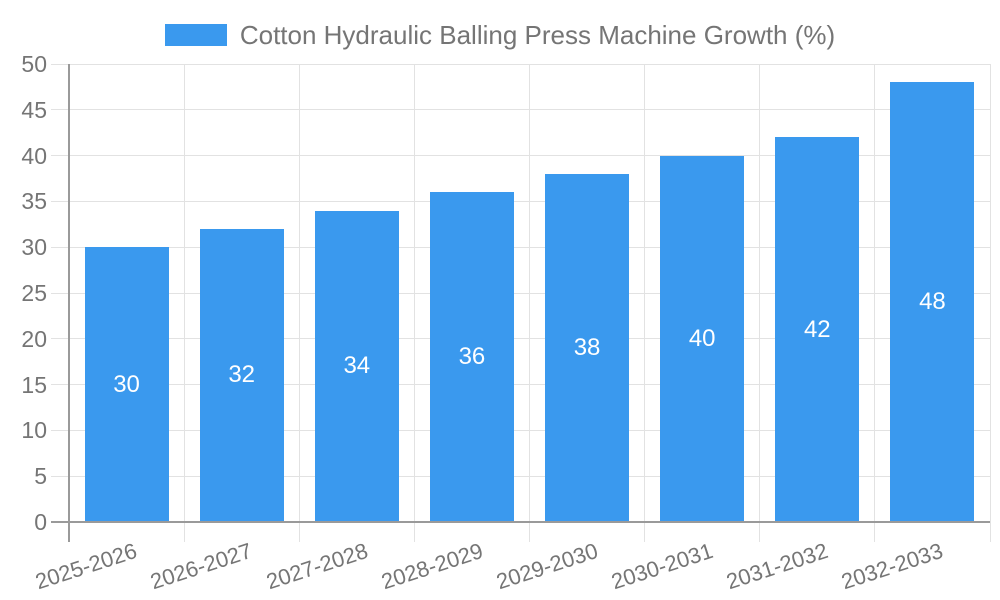 This screenshot has height=600, width=1000. Describe the element at coordinates (40, 476) in the screenshot. I see `y-axis-tick-label: 5` at that location.